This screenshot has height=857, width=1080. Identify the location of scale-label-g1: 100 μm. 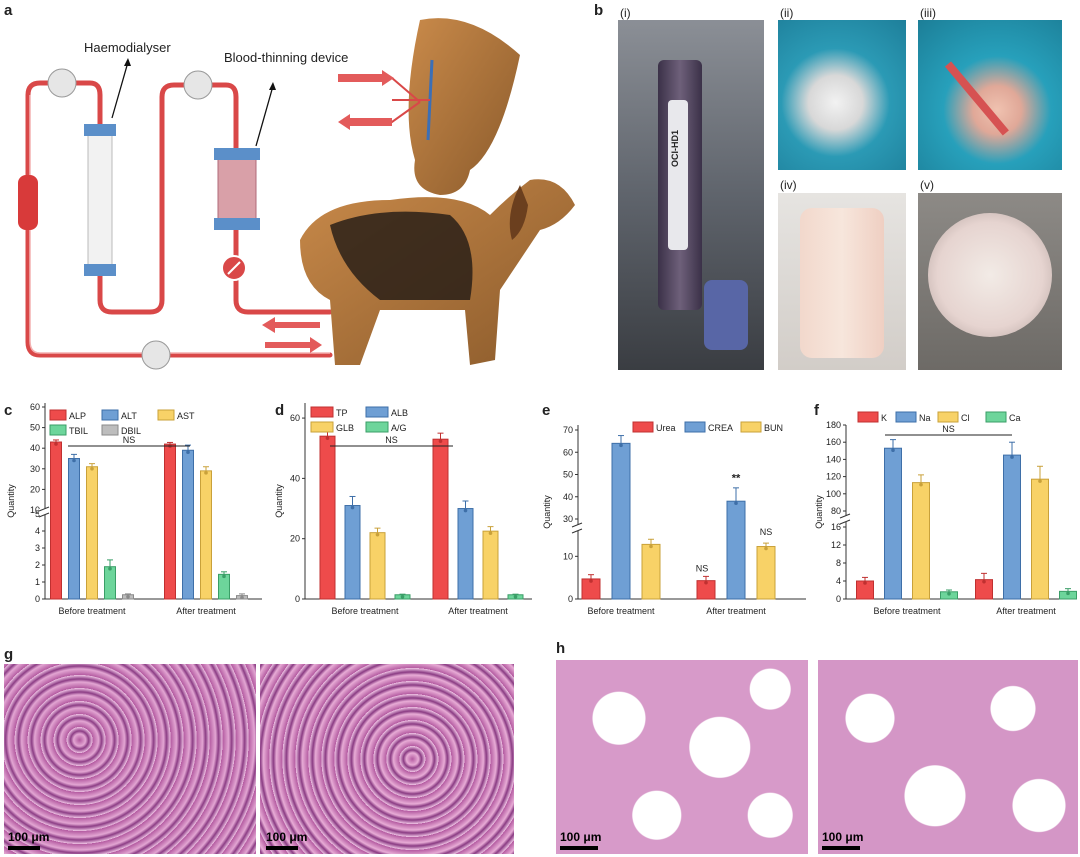
(29, 837).